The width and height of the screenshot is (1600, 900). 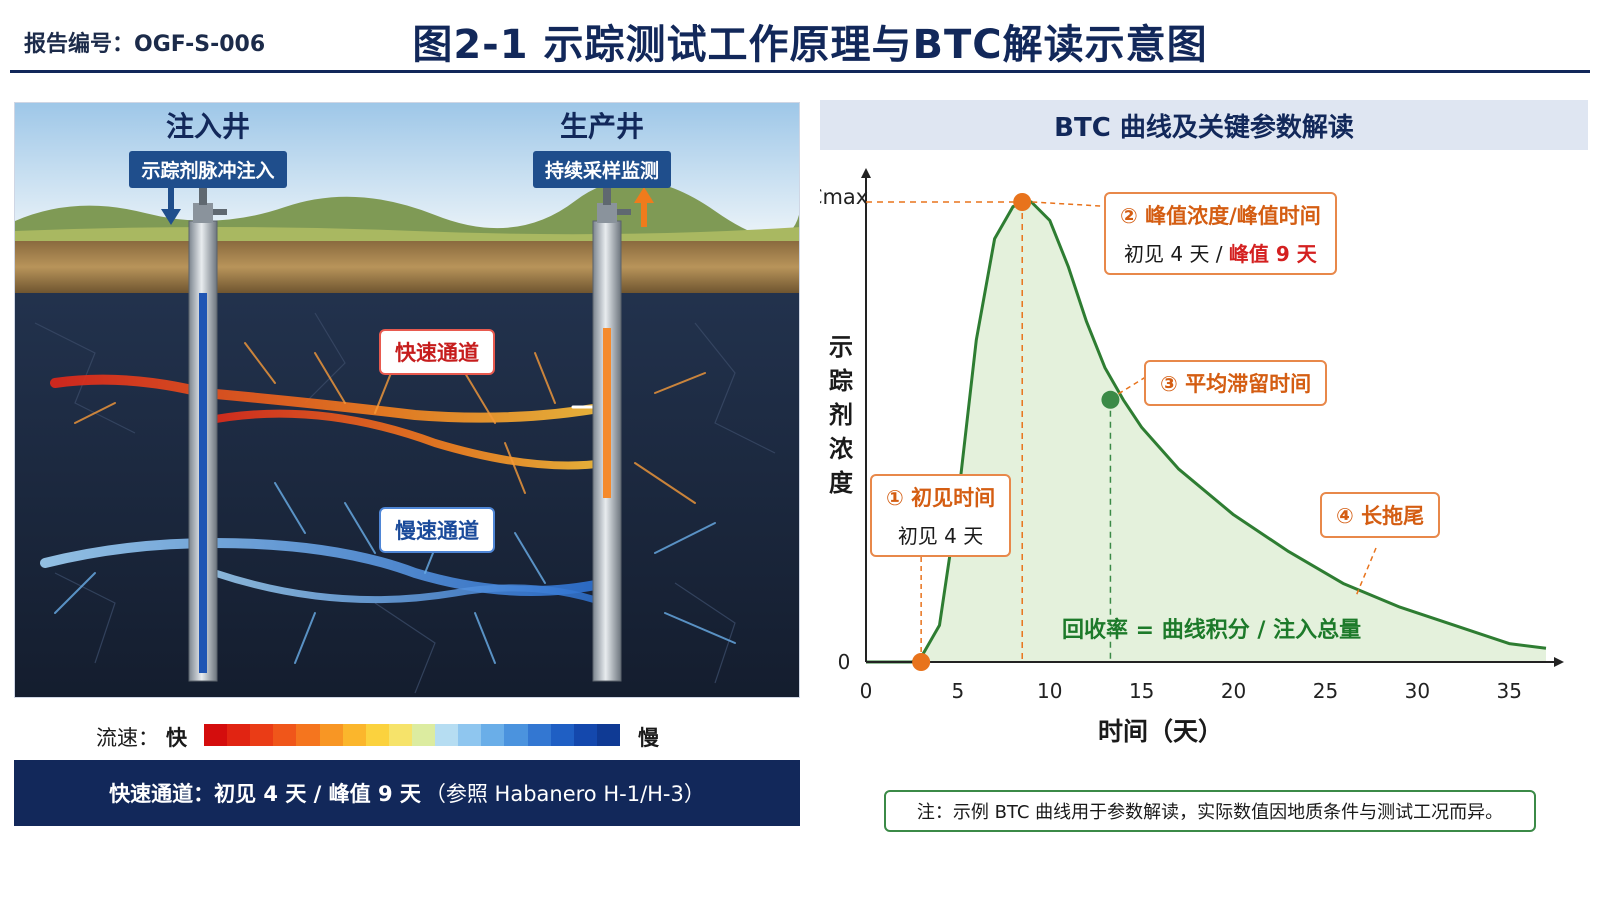 I want to click on x-tick-label: 10, so click(x=1049, y=691).